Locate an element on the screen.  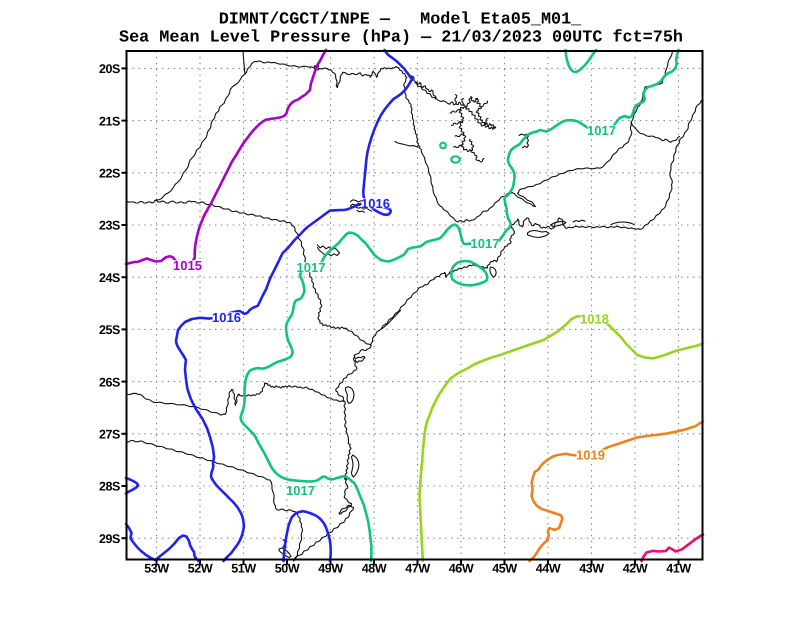
svg-text: 43W is located at coordinates (591, 569).